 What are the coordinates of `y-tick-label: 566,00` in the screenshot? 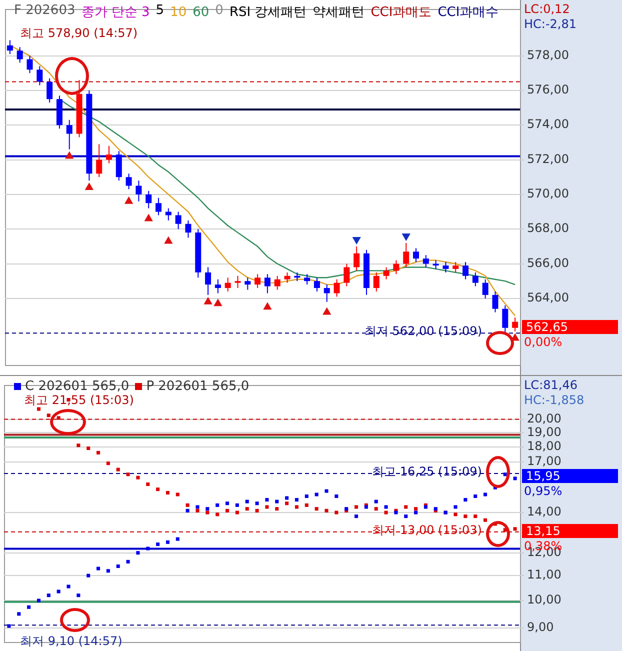 It's located at (548, 263).